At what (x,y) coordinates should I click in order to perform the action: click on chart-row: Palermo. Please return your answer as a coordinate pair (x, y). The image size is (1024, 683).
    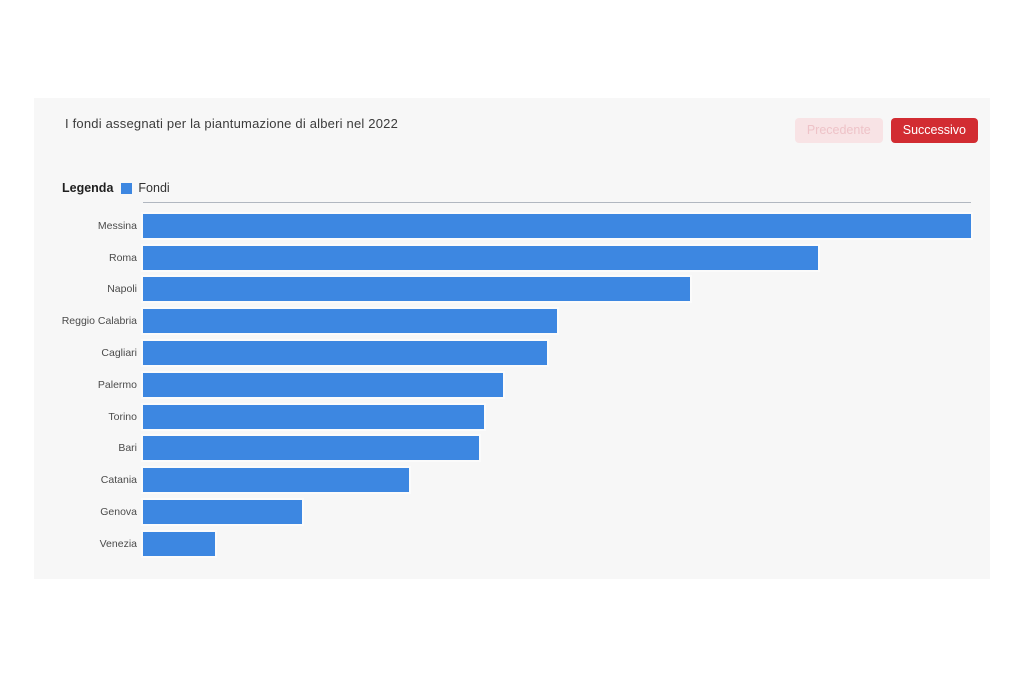
    Looking at the image, I should click on (512, 385).